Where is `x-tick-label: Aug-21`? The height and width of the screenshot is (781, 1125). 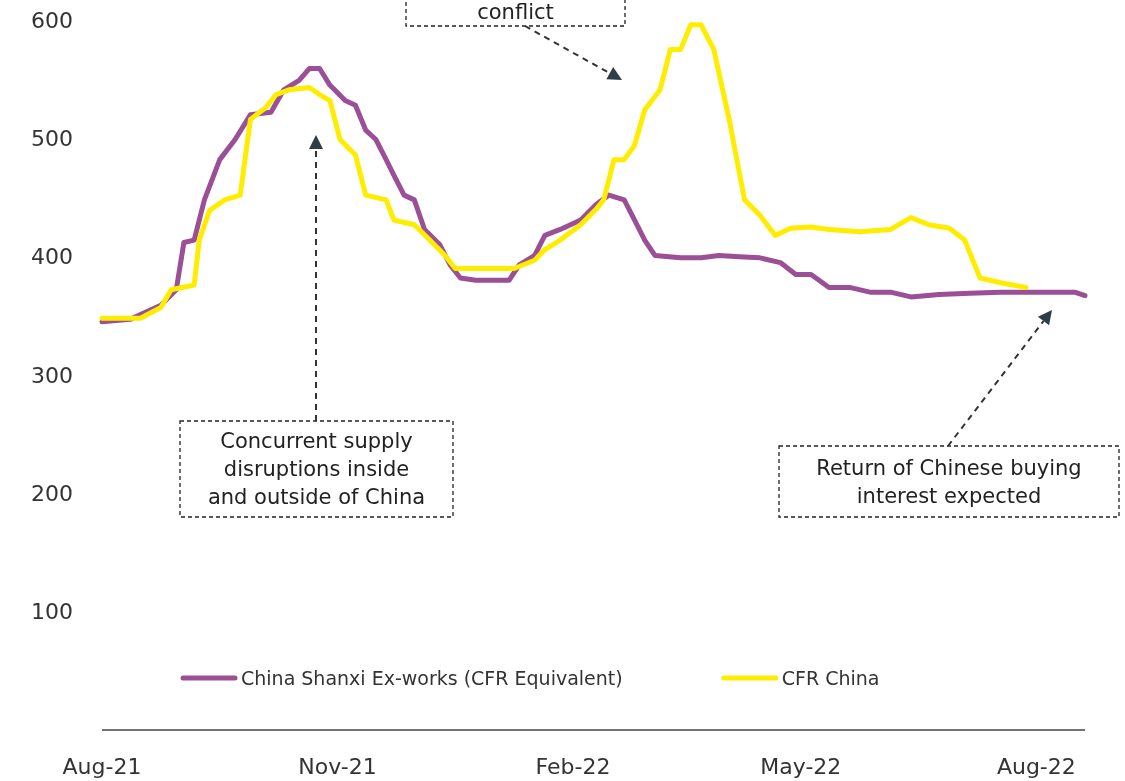 x-tick-label: Aug-21 is located at coordinates (102, 766).